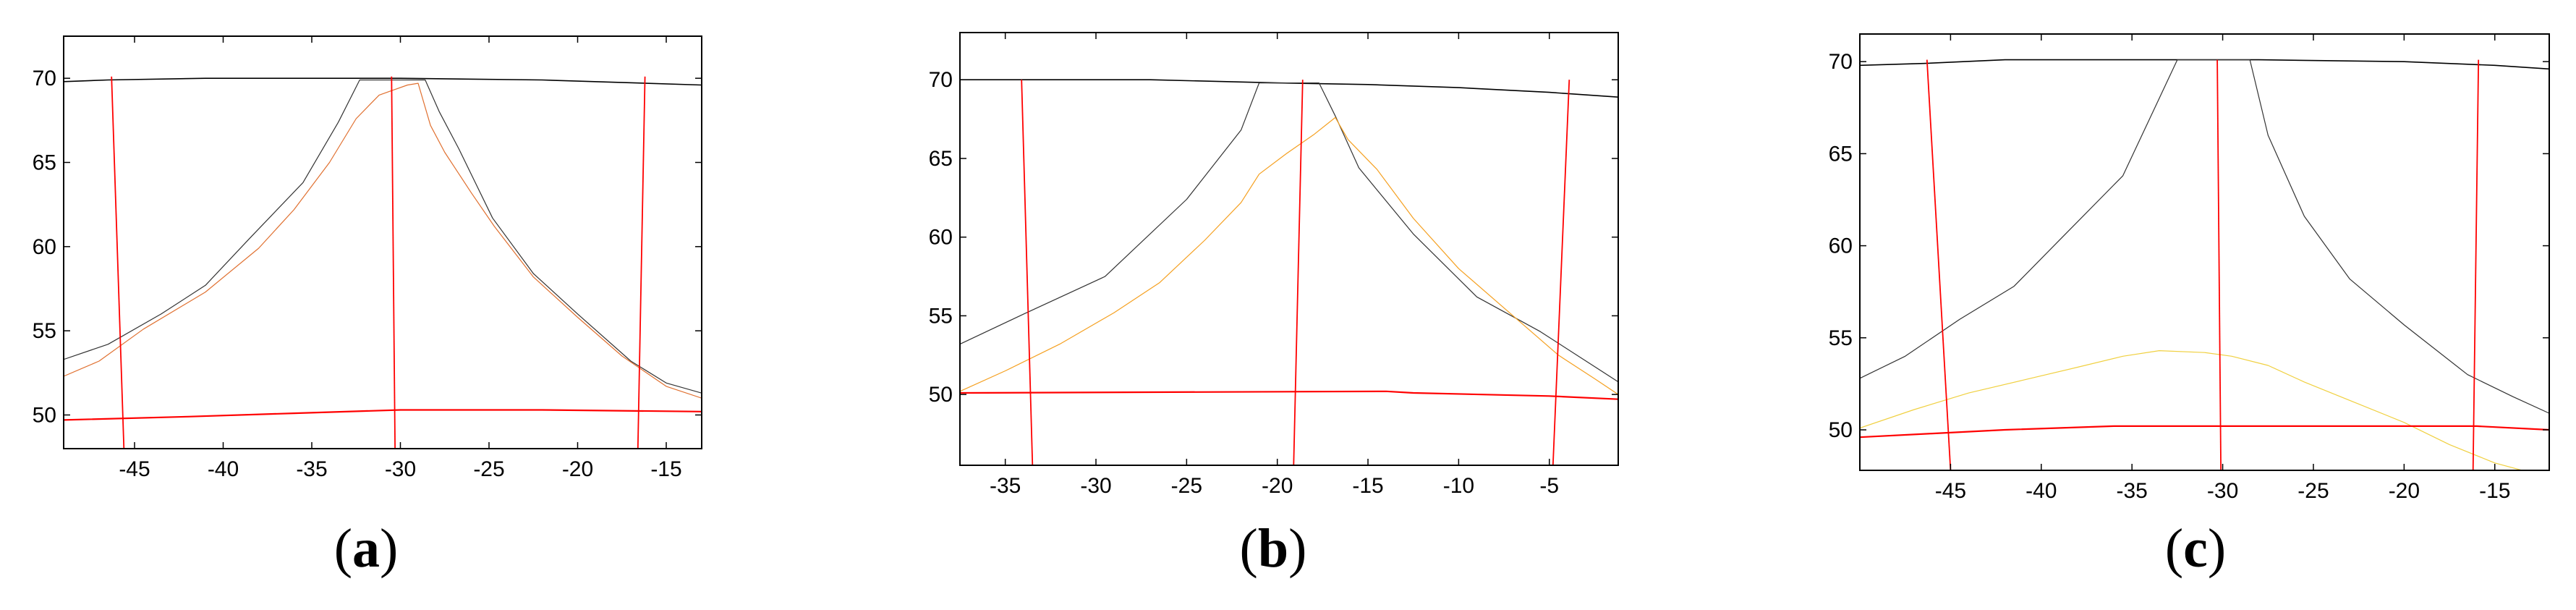 This screenshot has width=2576, height=610. Describe the element at coordinates (2313, 491) in the screenshot. I see `x-tick-label-c-4: -25` at that location.